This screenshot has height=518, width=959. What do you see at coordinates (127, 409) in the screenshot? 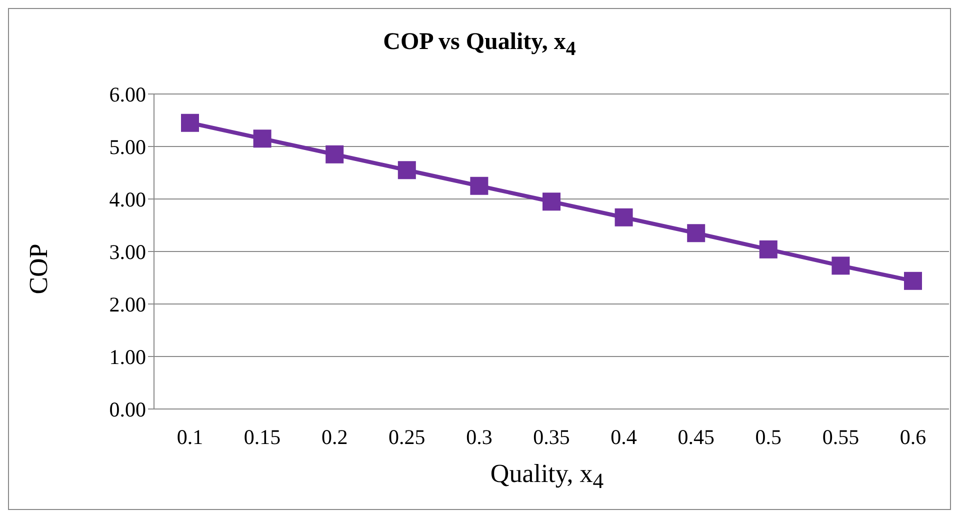
I see `y-tick-label: 0.00` at bounding box center [127, 409].